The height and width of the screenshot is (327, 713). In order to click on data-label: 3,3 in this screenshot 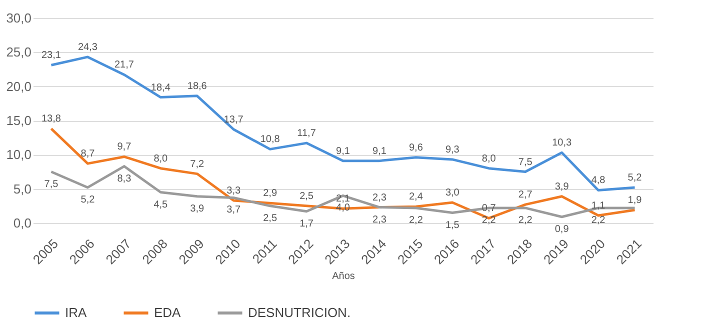, I will do `click(233, 190)`.